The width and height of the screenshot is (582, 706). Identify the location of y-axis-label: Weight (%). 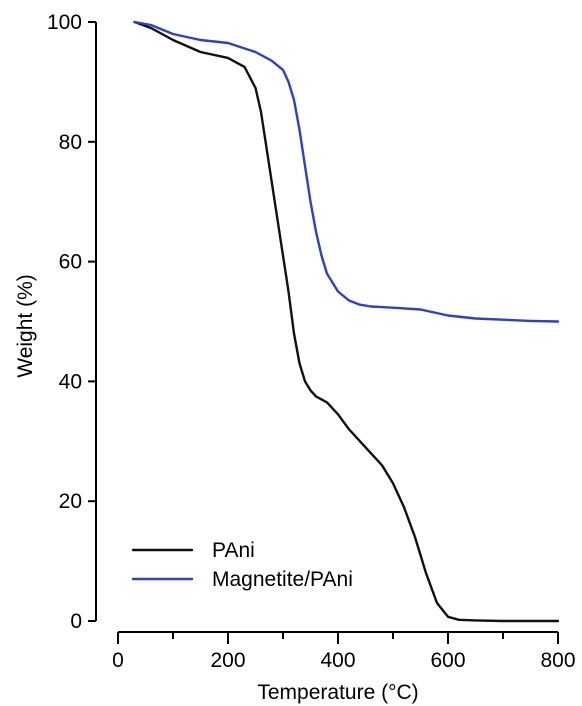
(25, 325).